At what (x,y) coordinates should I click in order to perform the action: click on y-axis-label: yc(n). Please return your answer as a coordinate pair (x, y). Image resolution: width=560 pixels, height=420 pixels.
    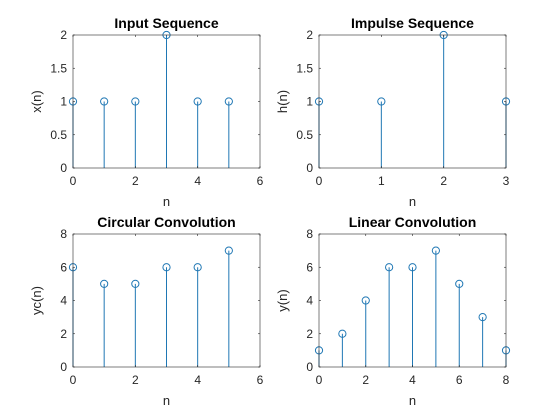
    Looking at the image, I should click on (36, 300).